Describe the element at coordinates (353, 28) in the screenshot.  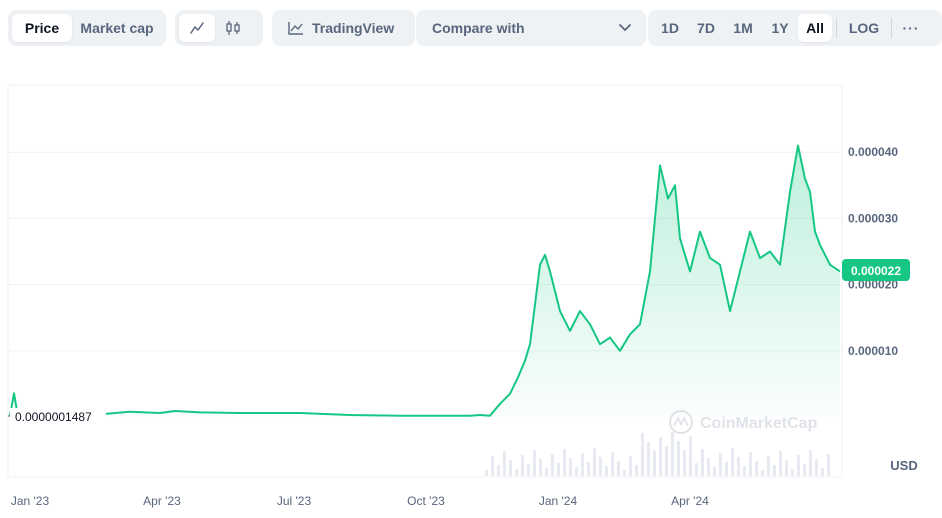
I see `tradingview-label: TradingView` at that location.